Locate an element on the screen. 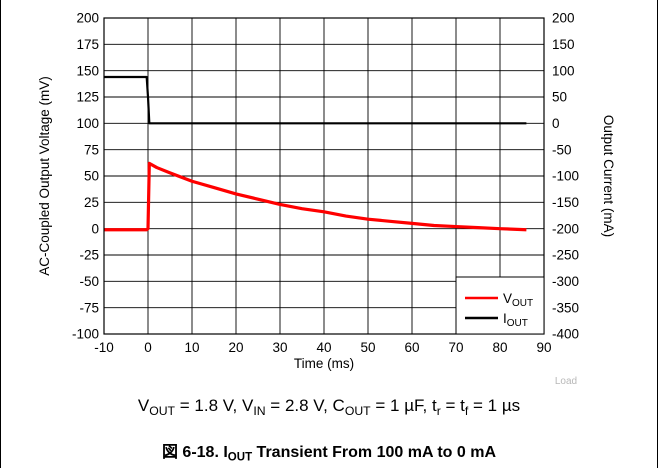  x-tick-label: 50 is located at coordinates (367, 347).